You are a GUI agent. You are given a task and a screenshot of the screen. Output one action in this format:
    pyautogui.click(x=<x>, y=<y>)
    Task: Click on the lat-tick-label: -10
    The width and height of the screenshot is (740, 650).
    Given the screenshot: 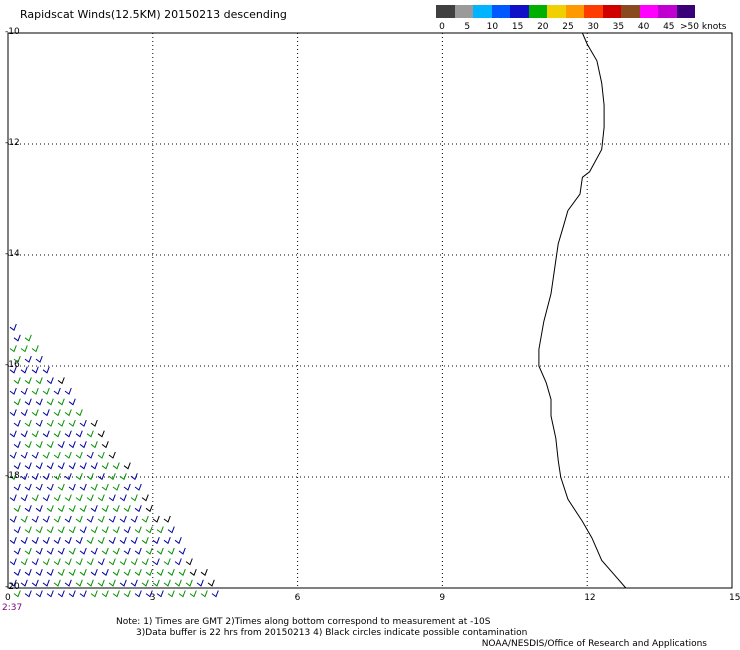 What is the action you would take?
    pyautogui.click(x=12, y=32)
    